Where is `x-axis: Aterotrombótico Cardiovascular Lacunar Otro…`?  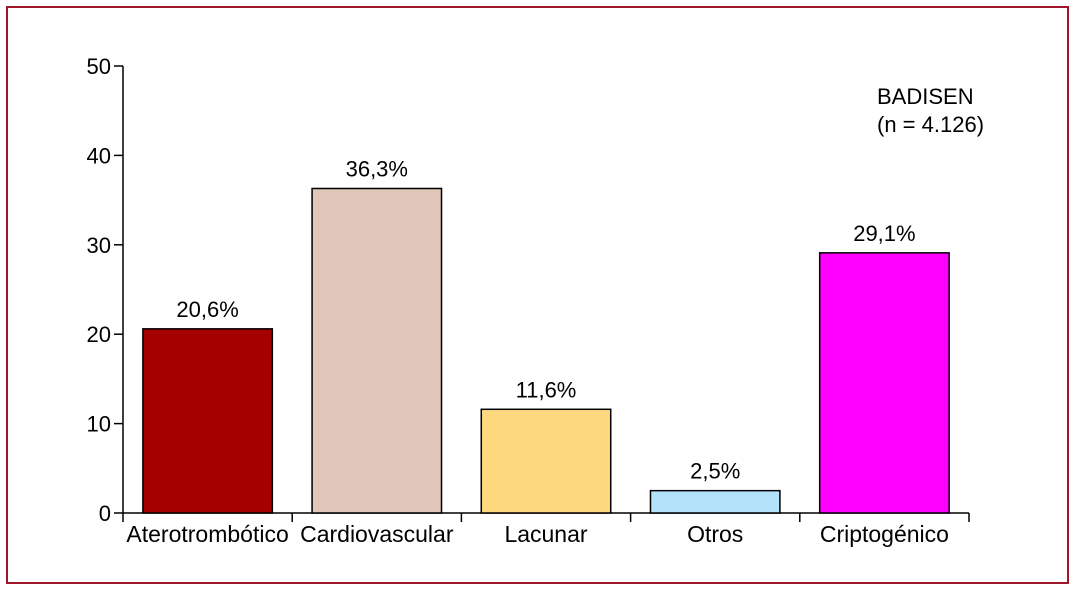 x-axis: Aterotrombótico Cardiovascular Lacunar Otro… is located at coordinates (546, 529).